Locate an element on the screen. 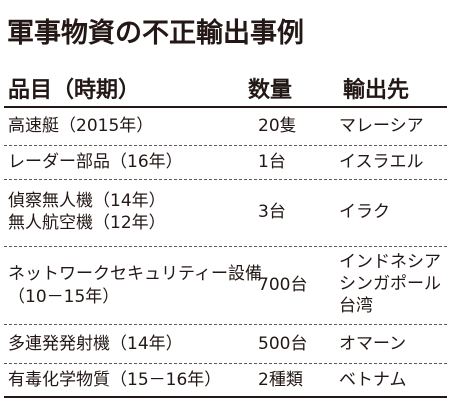 The width and height of the screenshot is (451, 403). row-destination-line: イラク is located at coordinates (364, 212).